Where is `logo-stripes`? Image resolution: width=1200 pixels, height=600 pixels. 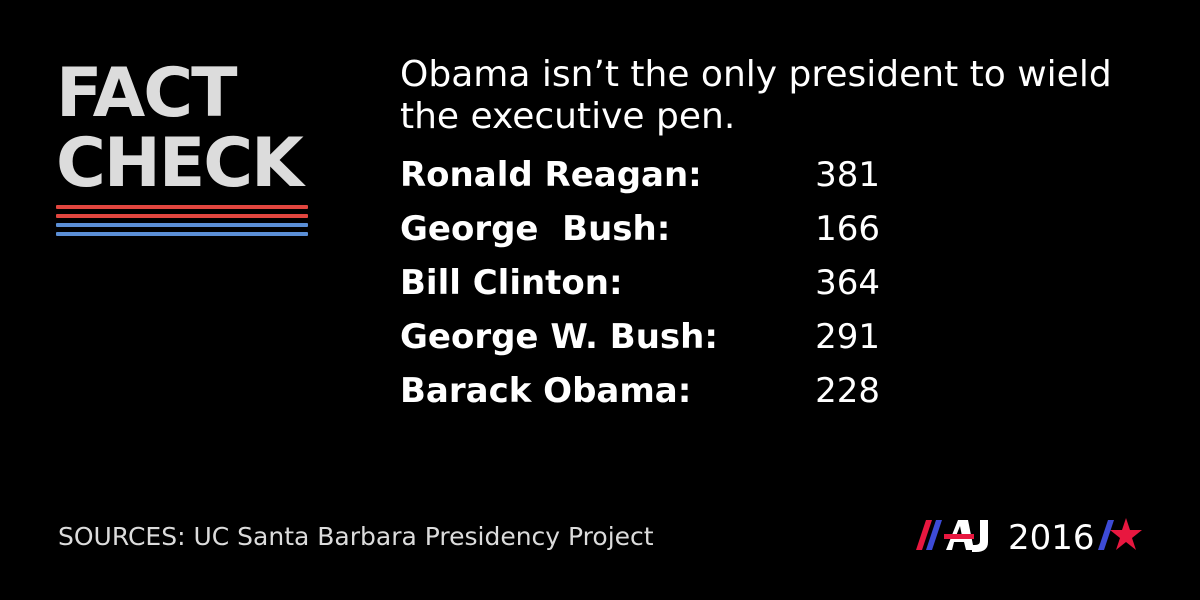
logo-stripes is located at coordinates (182, 223).